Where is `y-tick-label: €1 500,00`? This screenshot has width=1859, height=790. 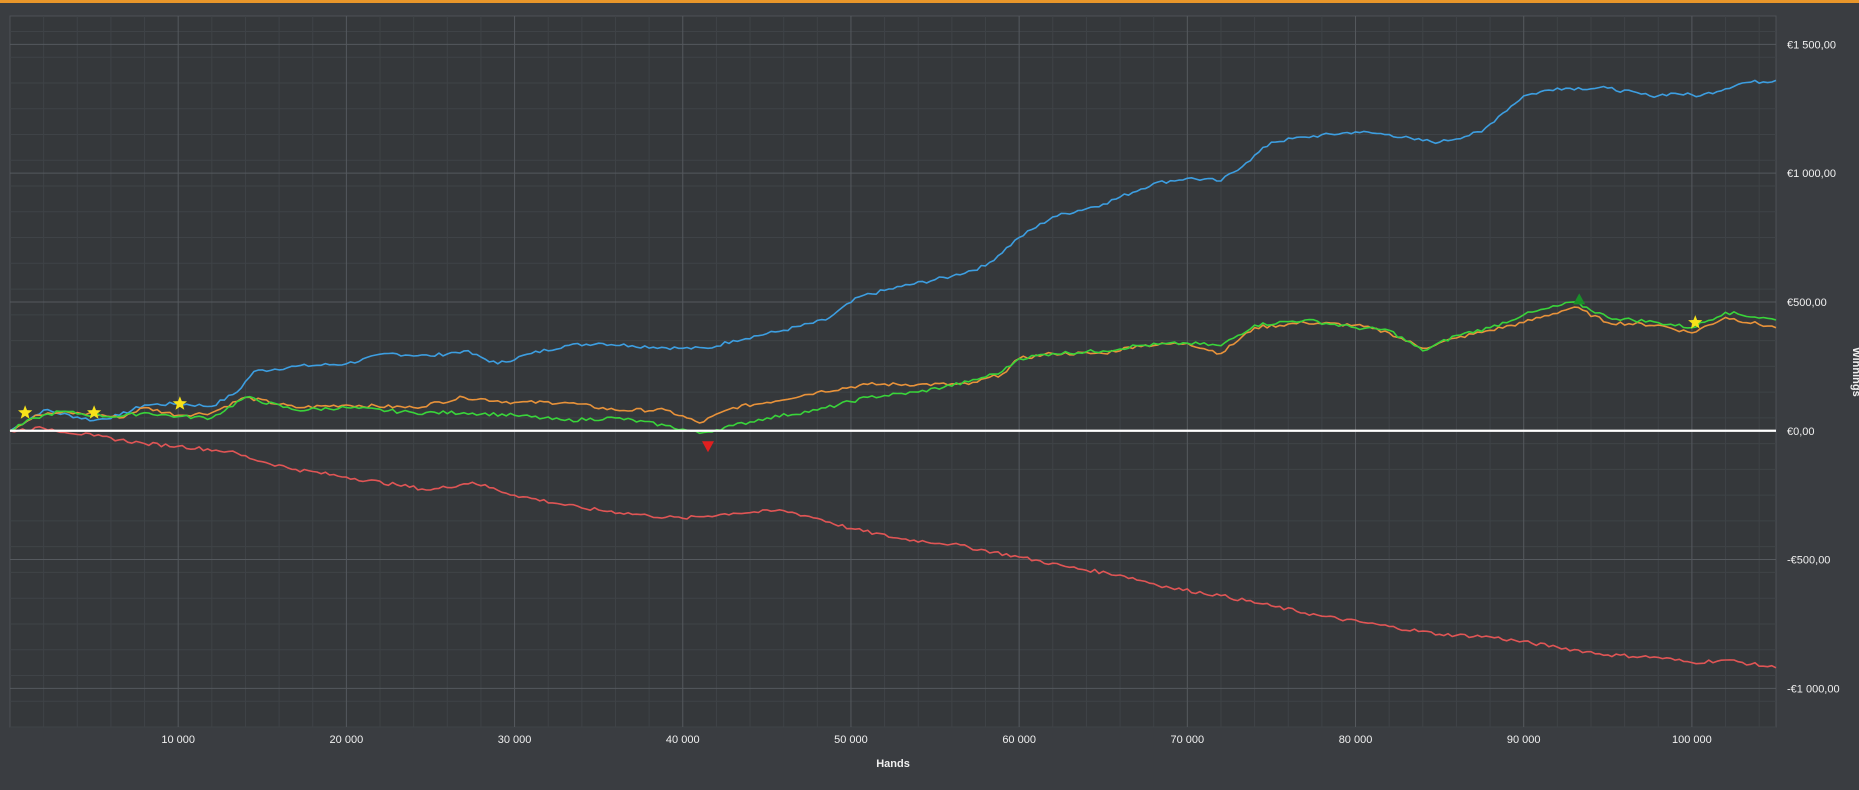 y-tick-label: €1 500,00 is located at coordinates (1811, 45).